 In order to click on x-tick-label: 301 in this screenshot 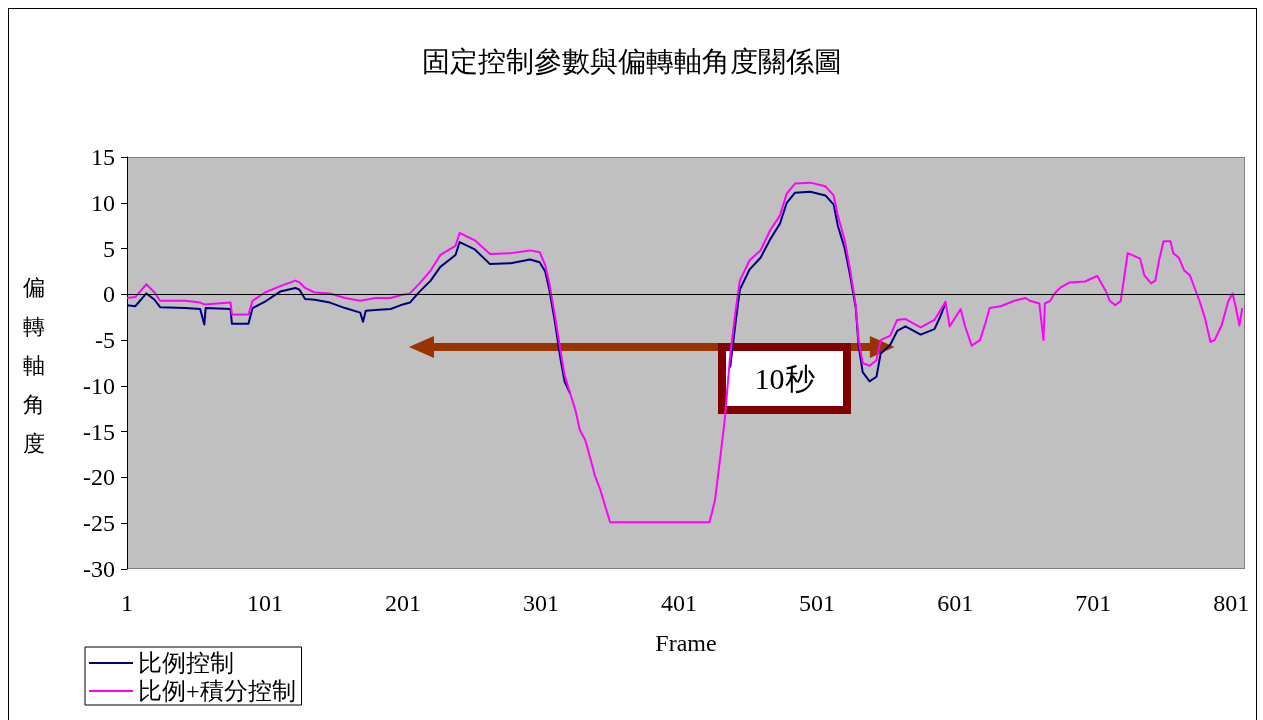, I will do `click(541, 603)`.